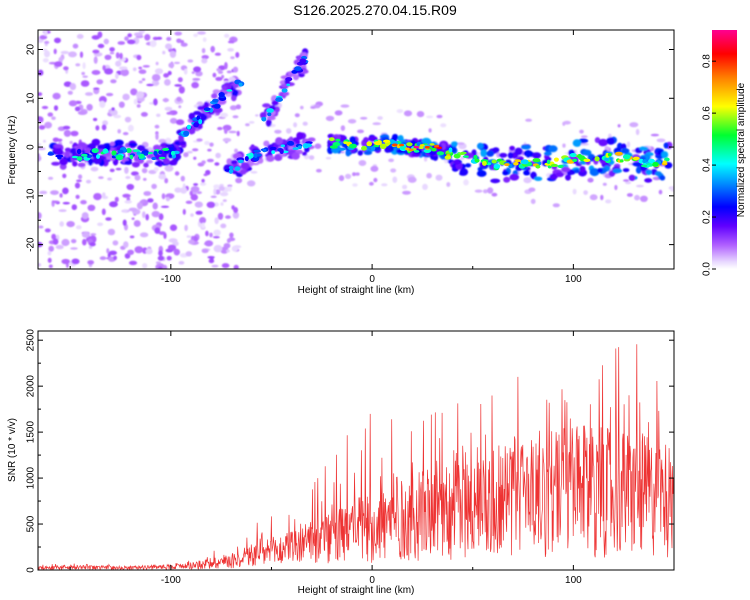  I want to click on snr-y-tick-label: 1500, so click(31, 432).